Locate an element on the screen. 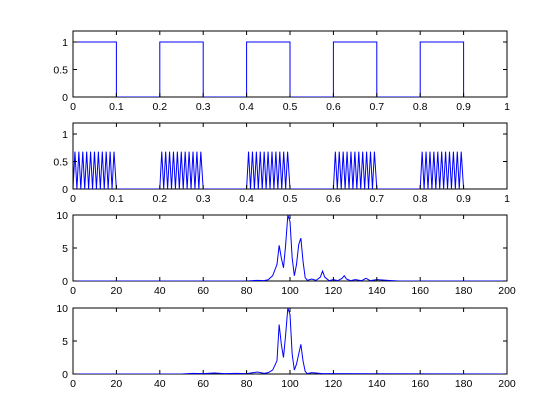 Image resolution: width=560 pixels, height=420 pixels. axes-frame is located at coordinates (290, 156).